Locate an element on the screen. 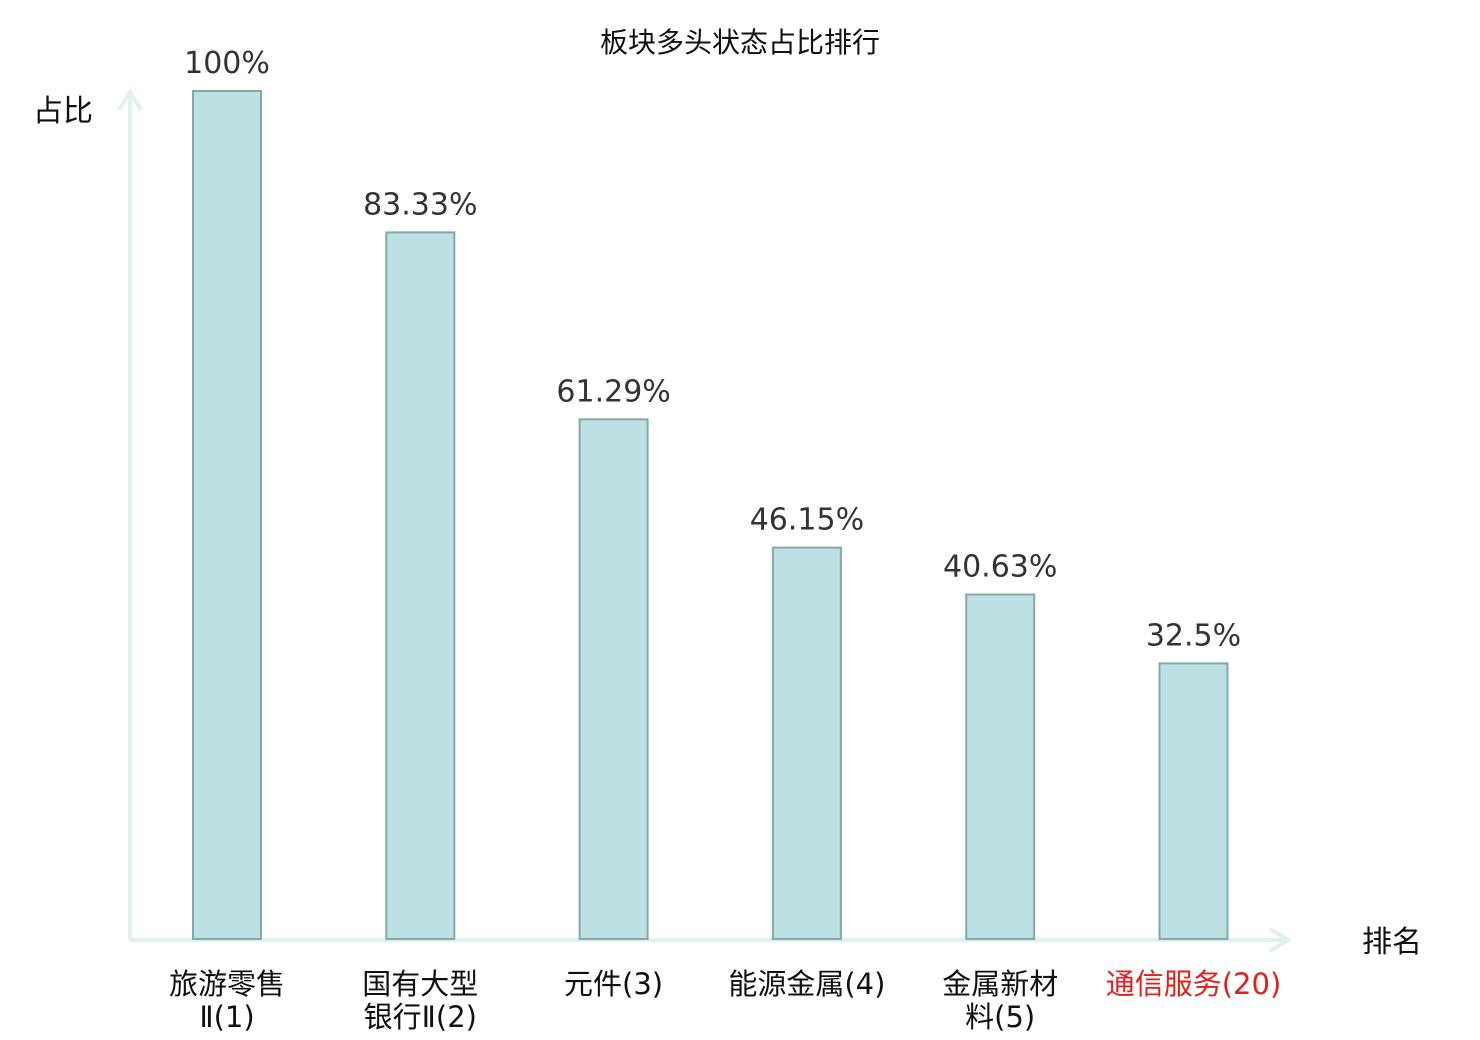 The image size is (1480, 1040). category-name-line: 国有大型 is located at coordinates (420, 984).